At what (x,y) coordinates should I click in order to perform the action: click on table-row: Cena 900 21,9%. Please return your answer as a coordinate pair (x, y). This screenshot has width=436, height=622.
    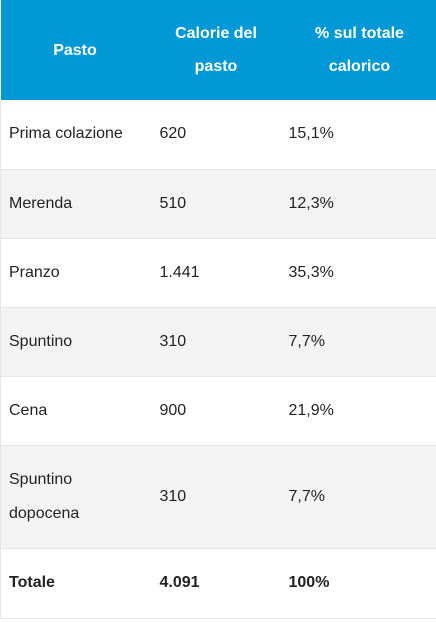
    Looking at the image, I should click on (218, 411).